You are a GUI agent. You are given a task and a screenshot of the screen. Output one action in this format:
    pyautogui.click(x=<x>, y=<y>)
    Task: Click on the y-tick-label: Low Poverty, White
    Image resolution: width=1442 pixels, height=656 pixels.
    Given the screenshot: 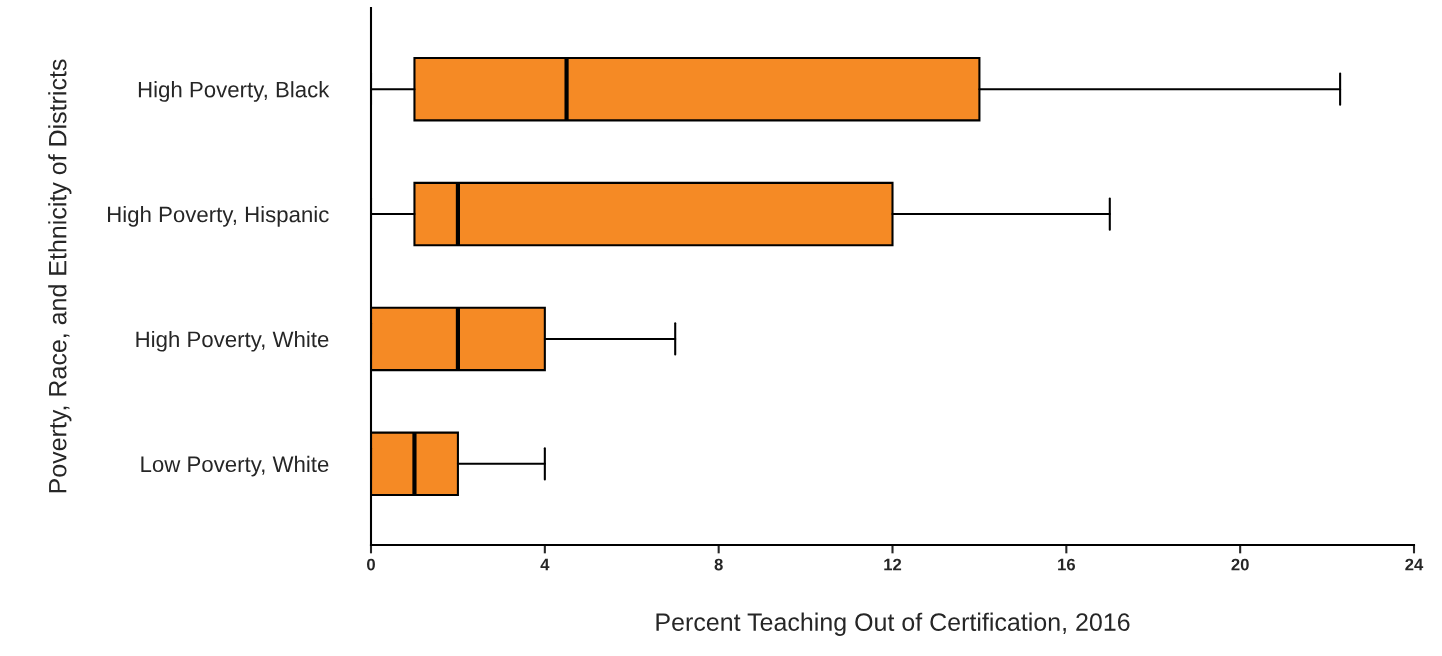 What is the action you would take?
    pyautogui.click(x=235, y=466)
    